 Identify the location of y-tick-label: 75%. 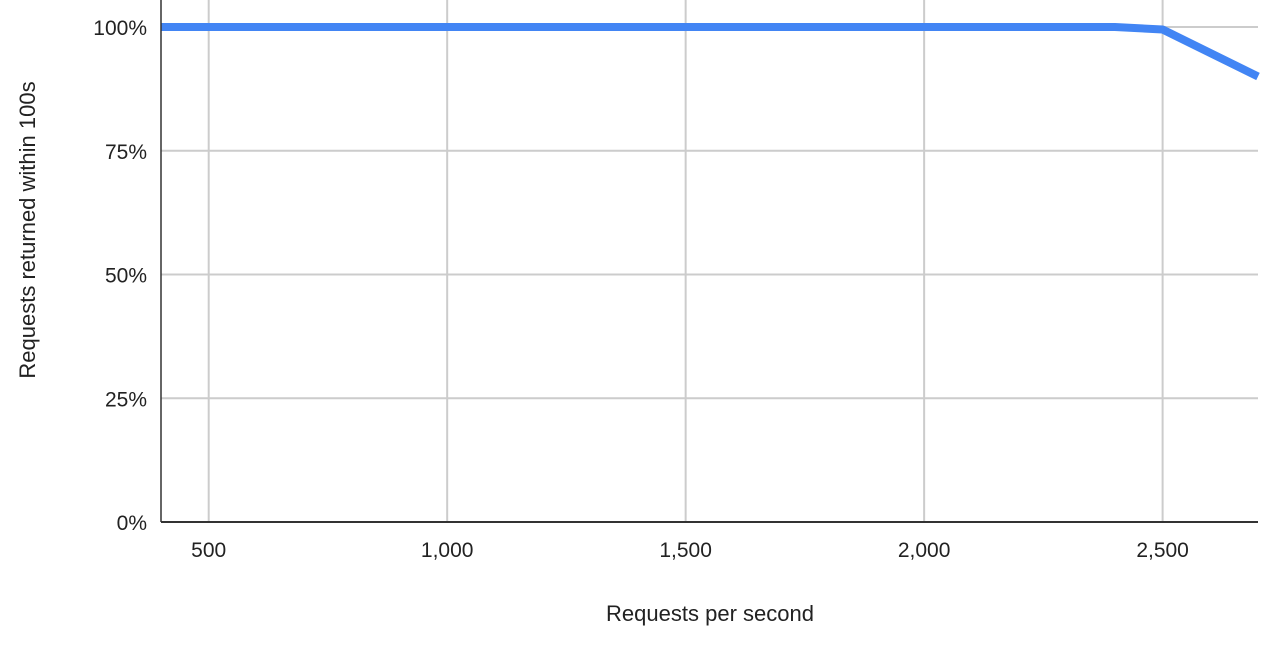
(126, 152).